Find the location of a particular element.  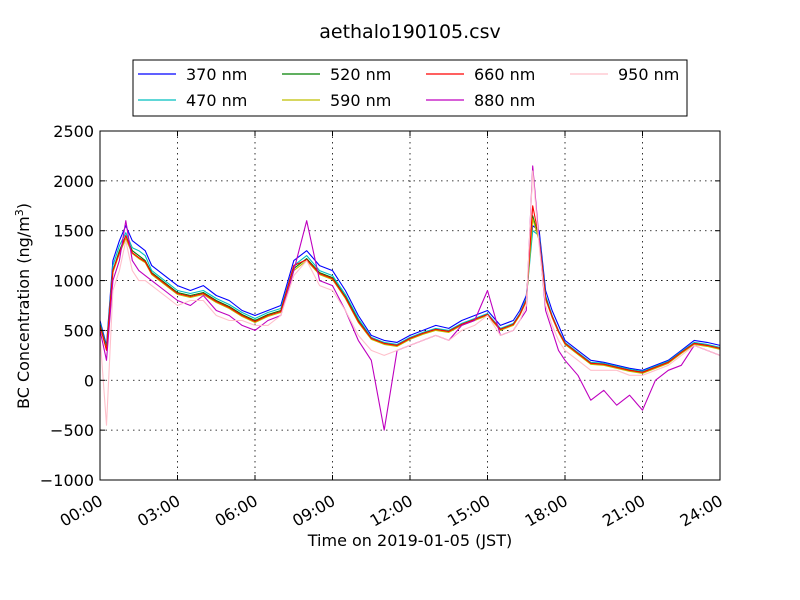

chart-title: aethalo190105.csv is located at coordinates (410, 32).